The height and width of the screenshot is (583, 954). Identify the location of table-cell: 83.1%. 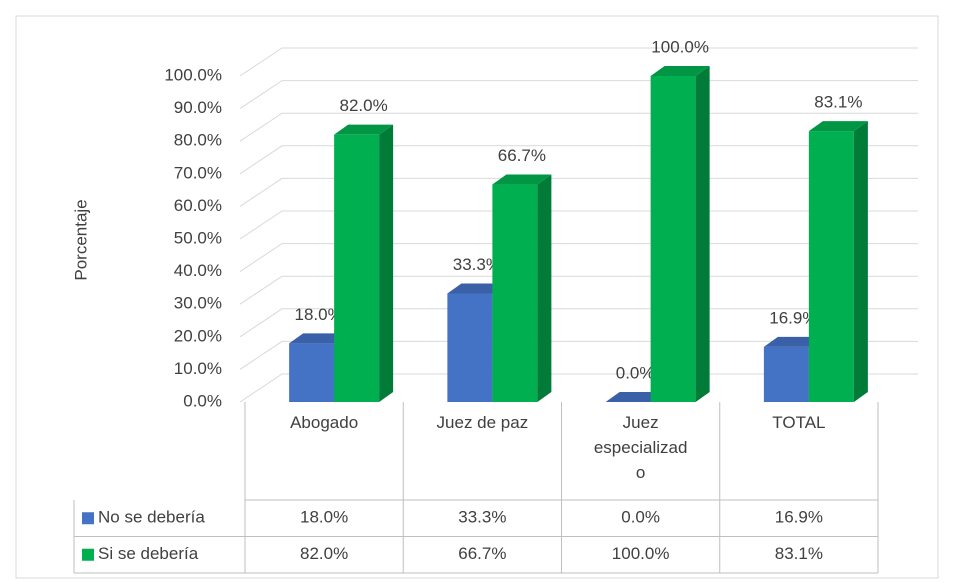
(799, 553).